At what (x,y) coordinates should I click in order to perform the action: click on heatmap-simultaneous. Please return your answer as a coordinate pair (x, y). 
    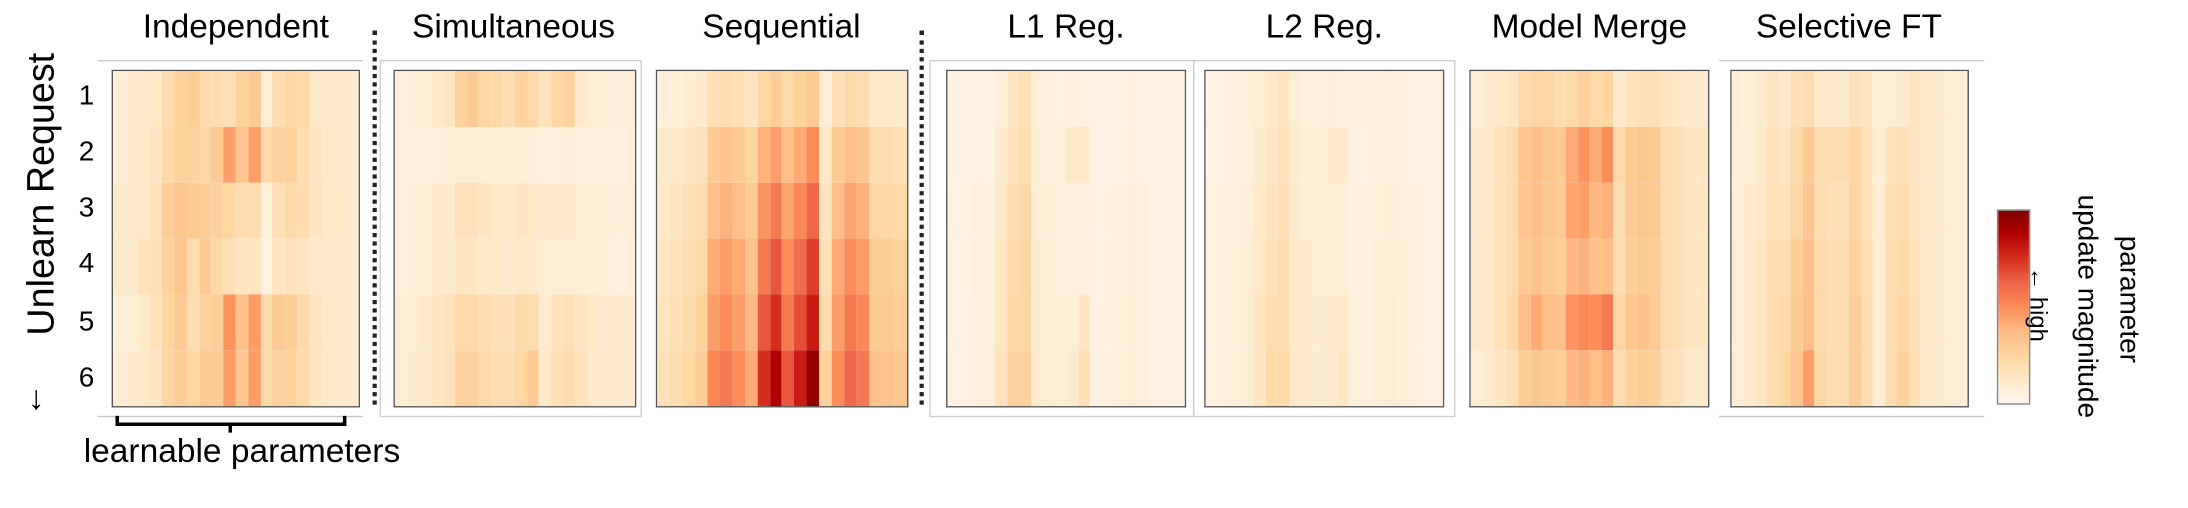
    Looking at the image, I should click on (515, 238).